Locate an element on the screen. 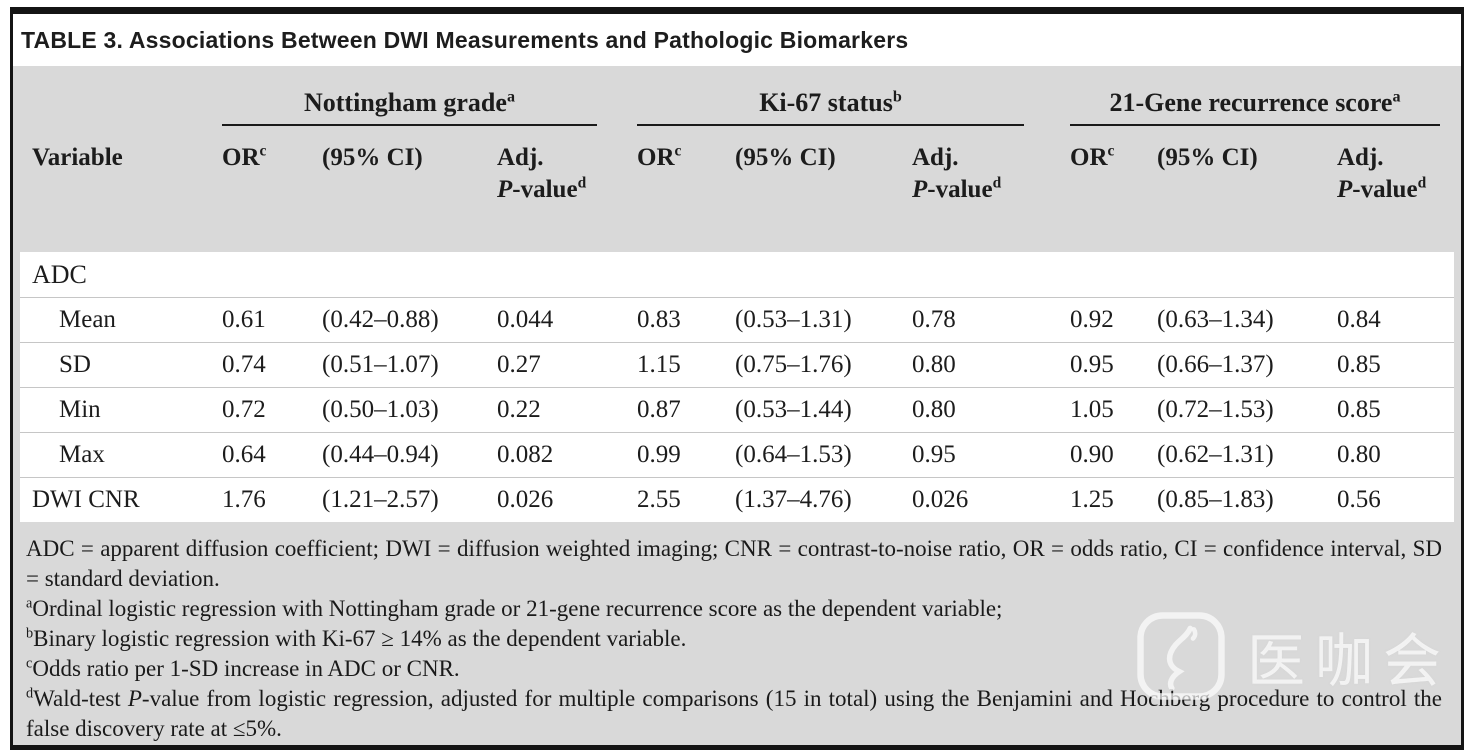 Image resolution: width=1467 pixels, height=752 pixels. row-label: Min is located at coordinates (80, 409).